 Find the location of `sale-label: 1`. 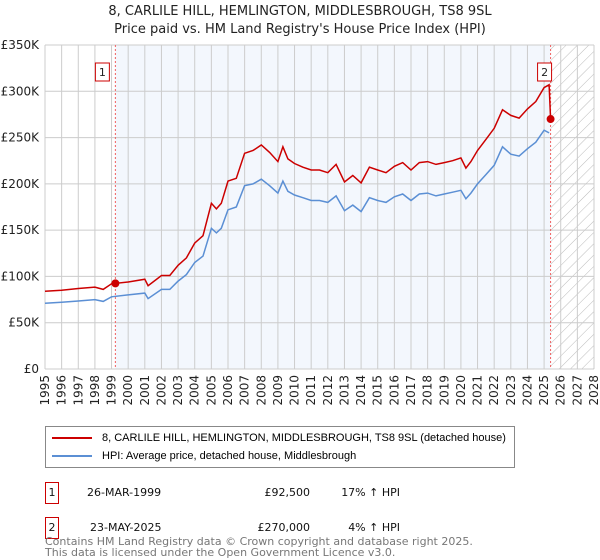

sale-label: 1 is located at coordinates (102, 72).